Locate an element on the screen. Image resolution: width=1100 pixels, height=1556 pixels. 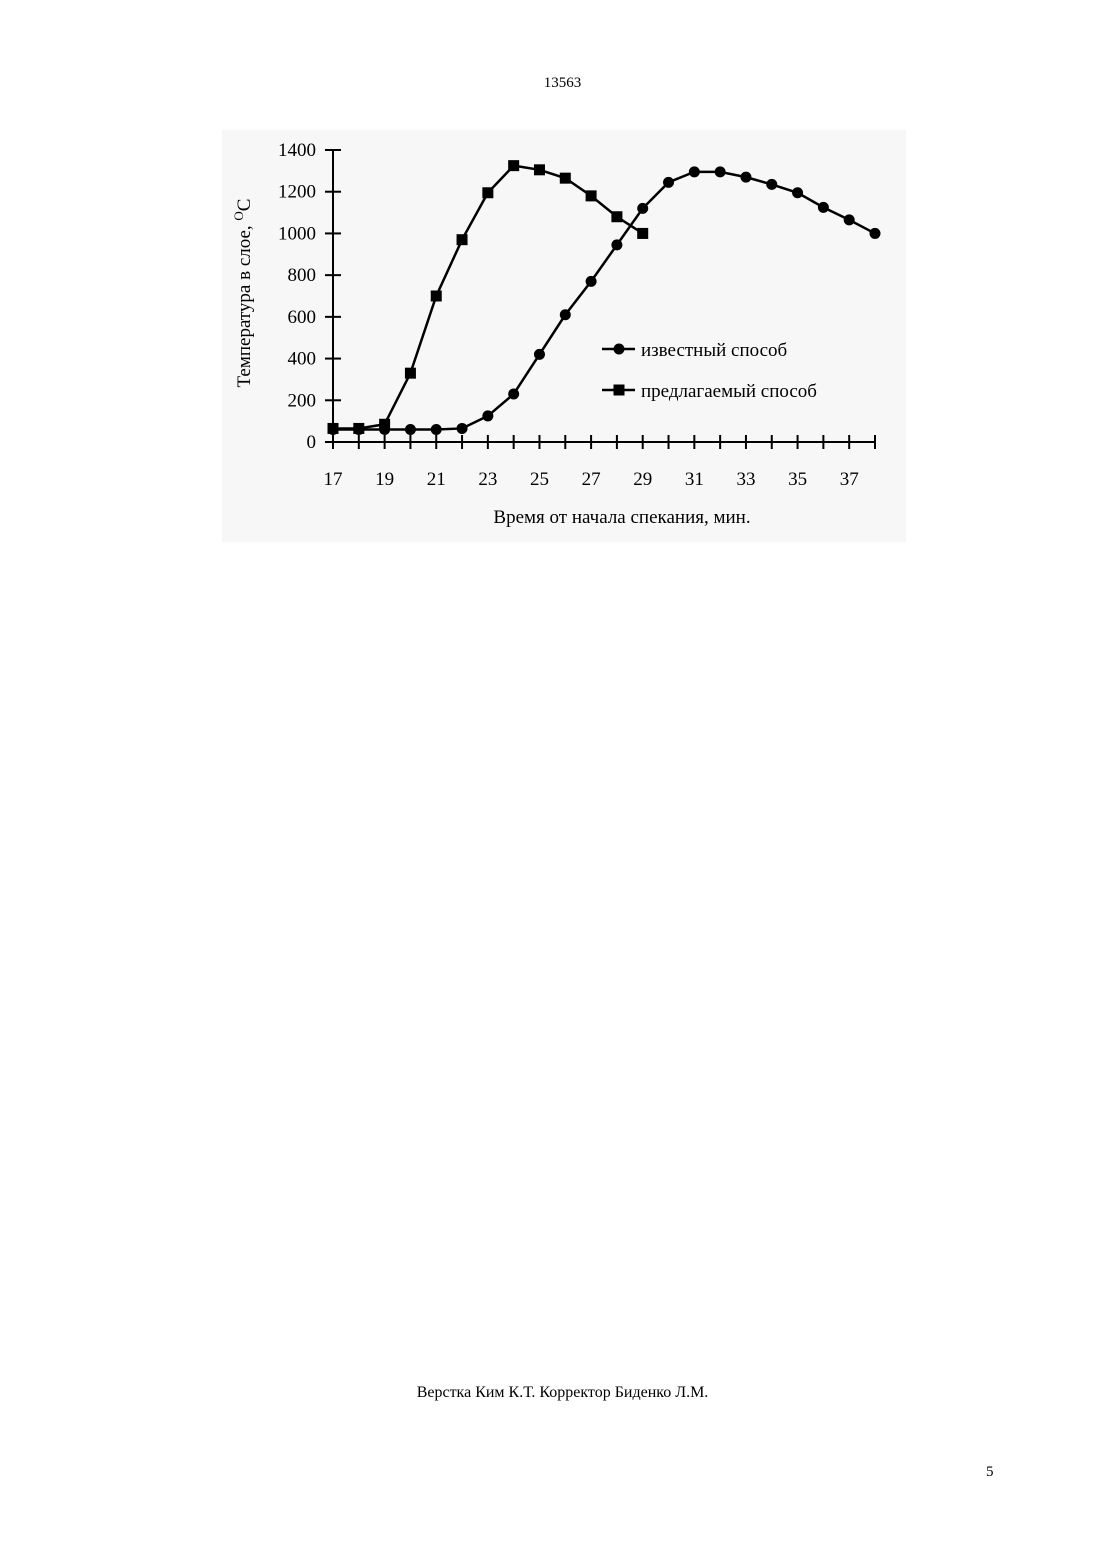
y-axis-label-unit: C is located at coordinates (244, 205).